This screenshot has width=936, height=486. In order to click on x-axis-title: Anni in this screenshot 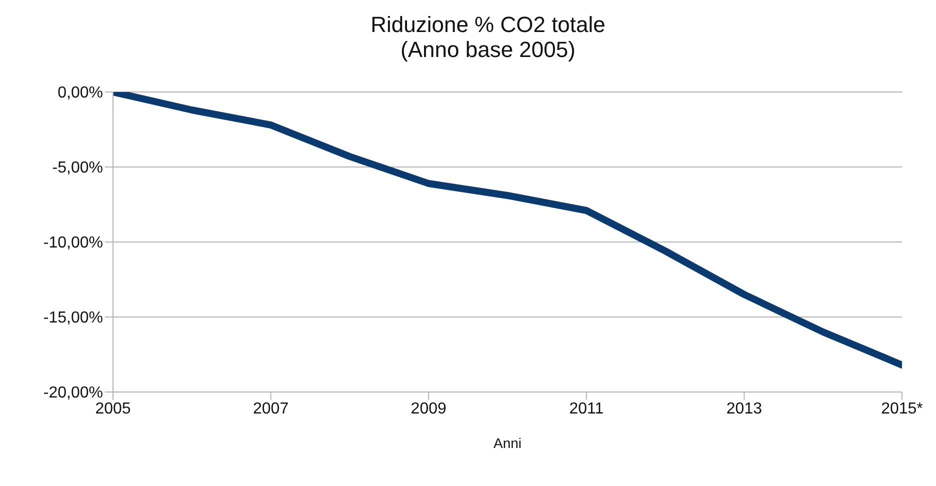, I will do `click(507, 443)`.